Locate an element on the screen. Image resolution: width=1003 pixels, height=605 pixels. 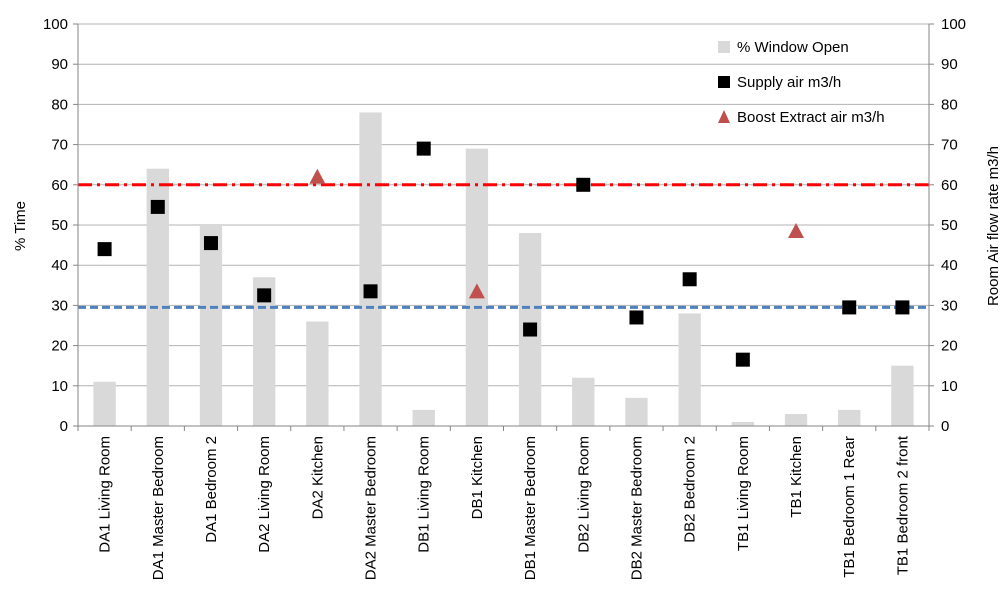
legend-swatch-window-open is located at coordinates (724, 47).